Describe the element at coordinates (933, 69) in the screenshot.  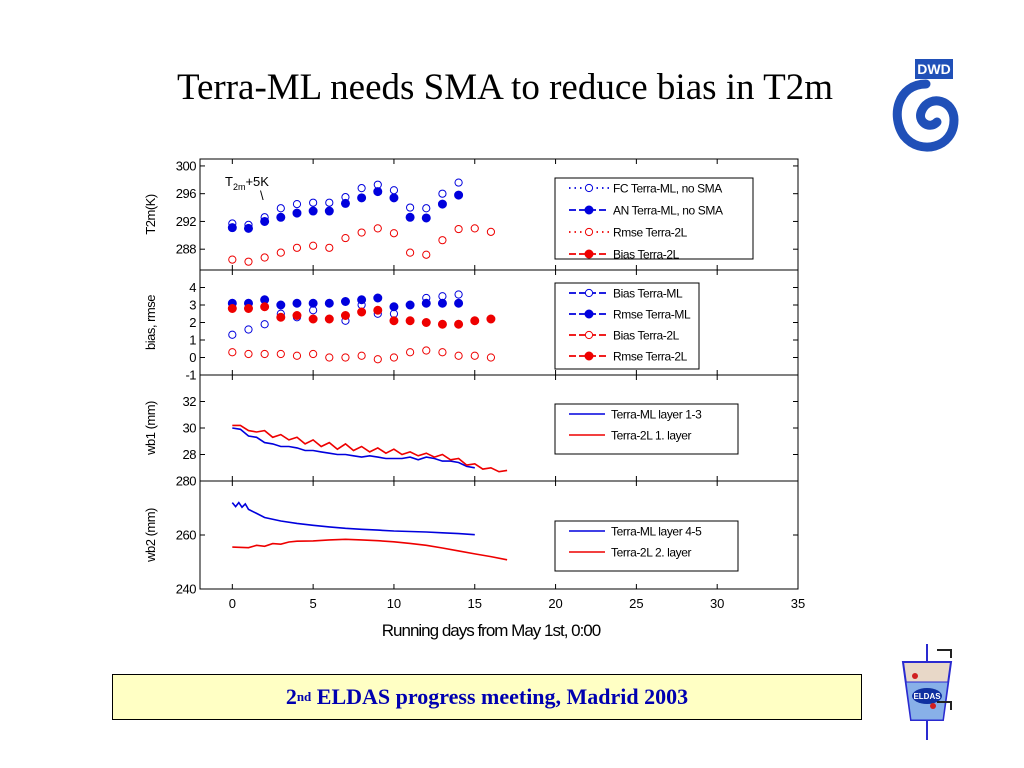
I see `svg-text: DWD` at that location.